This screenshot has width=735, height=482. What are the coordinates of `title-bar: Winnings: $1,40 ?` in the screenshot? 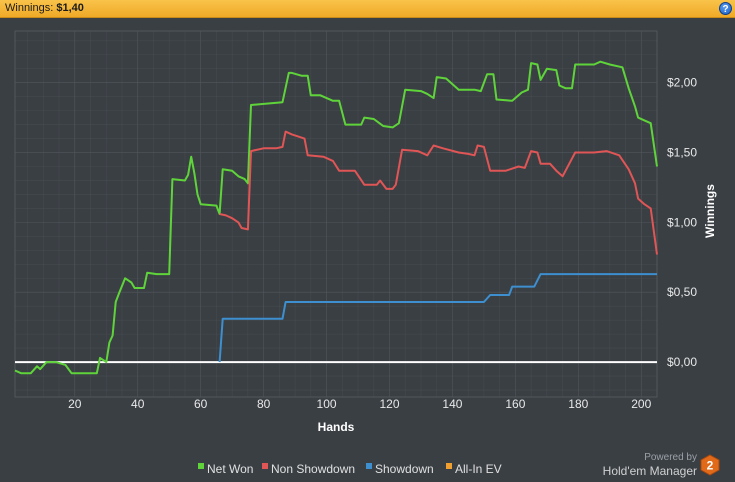 It's located at (367, 9).